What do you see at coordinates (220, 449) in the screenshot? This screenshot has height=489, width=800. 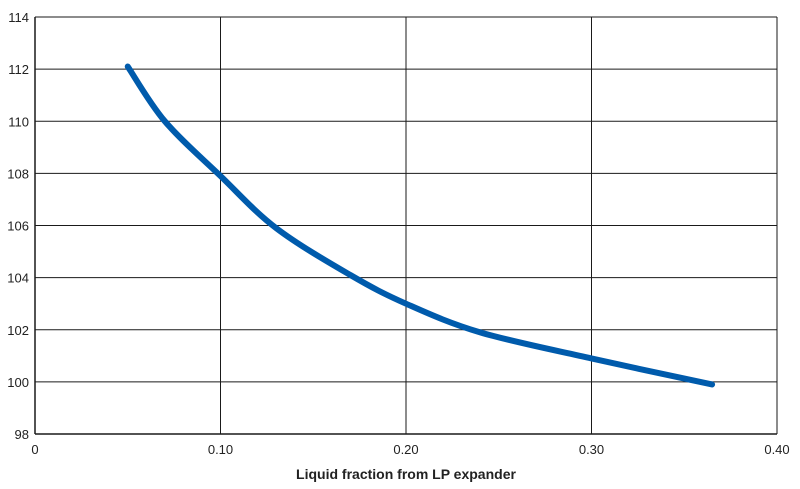 I see `x-tick-label-1: 0.10` at bounding box center [220, 449].